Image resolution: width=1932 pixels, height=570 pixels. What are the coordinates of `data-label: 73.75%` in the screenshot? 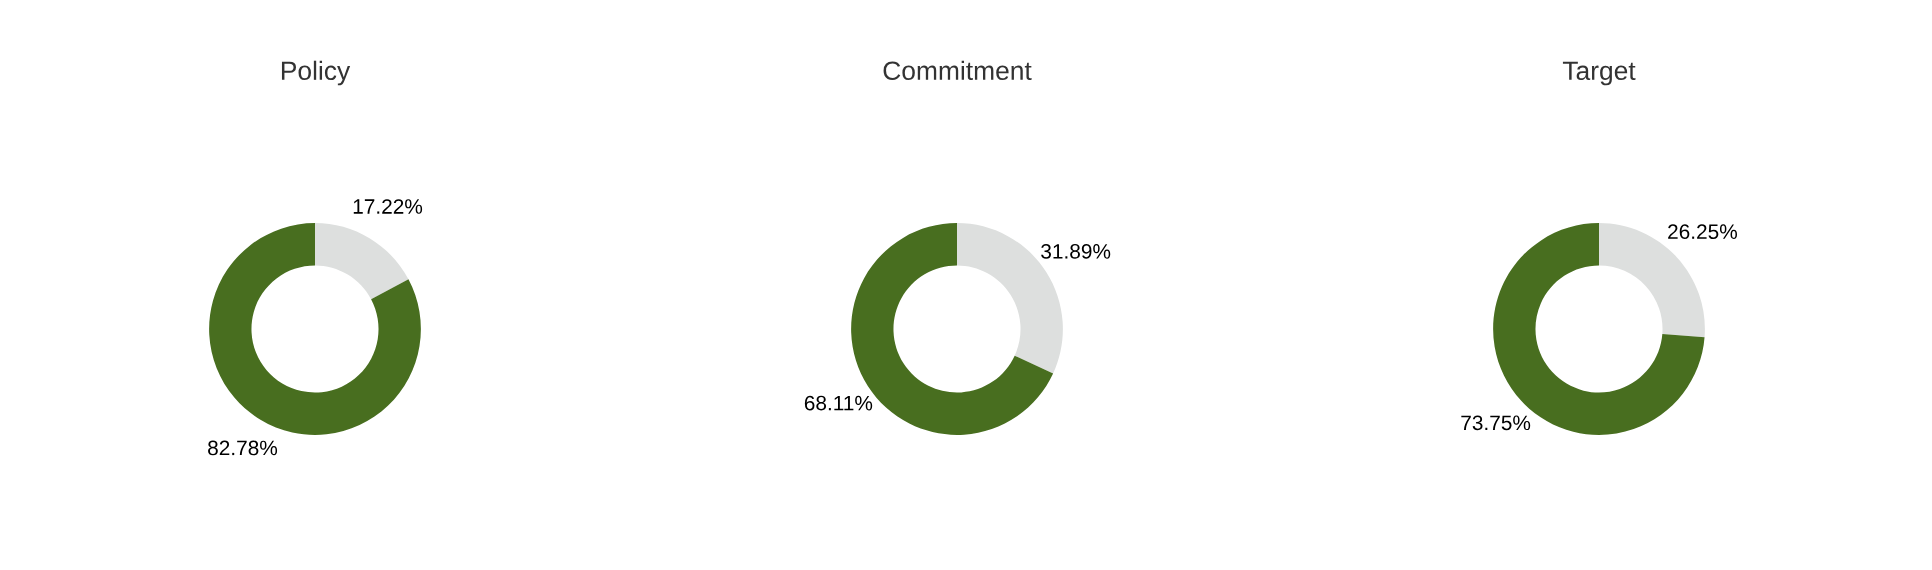 It's located at (1496, 423).